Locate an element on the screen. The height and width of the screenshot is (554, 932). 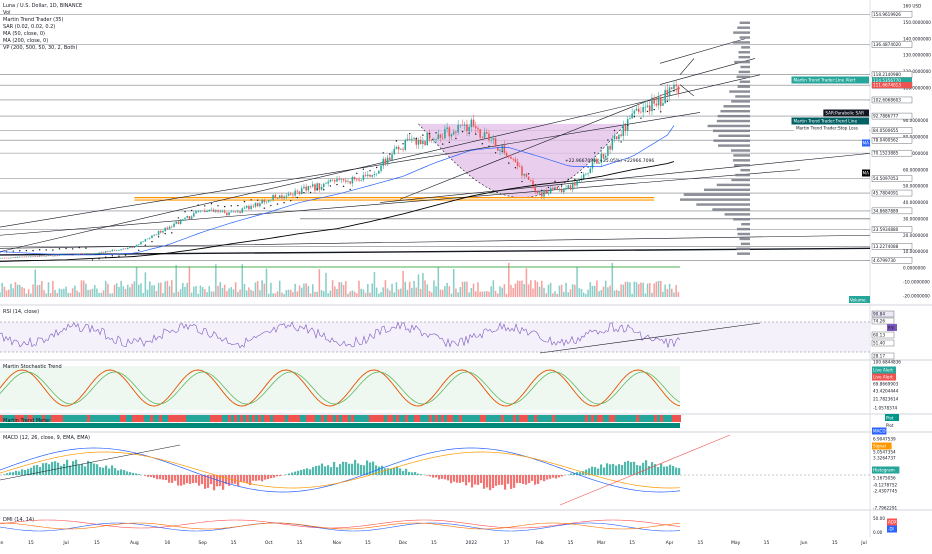
stoch-axis-label: 69.8669903 is located at coordinates (886, 384).